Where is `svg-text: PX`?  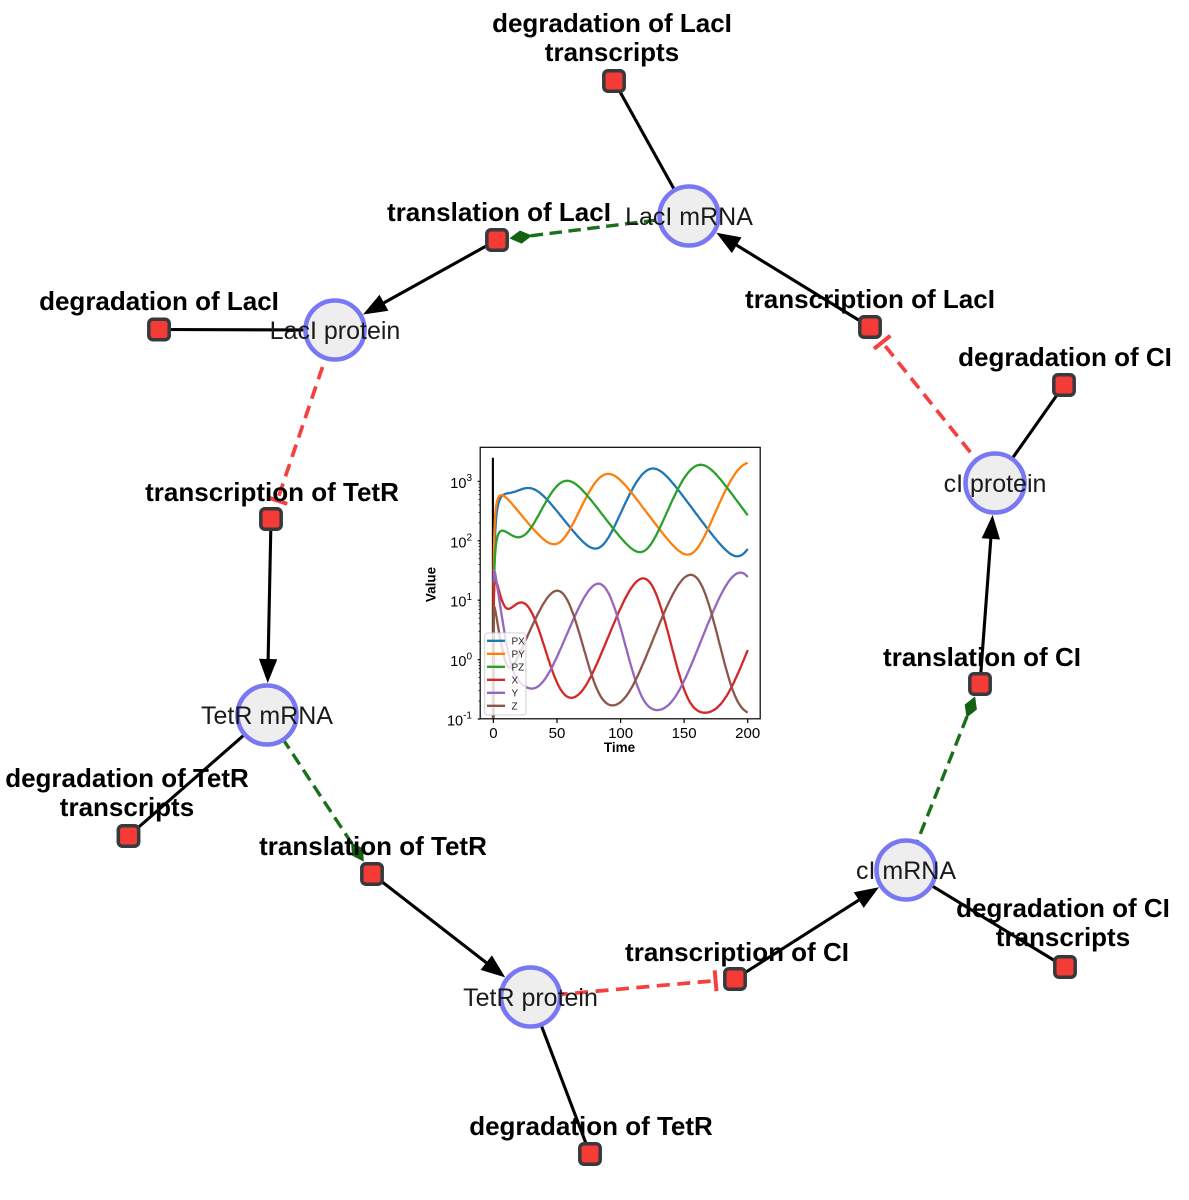
svg-text: PX is located at coordinates (519, 641).